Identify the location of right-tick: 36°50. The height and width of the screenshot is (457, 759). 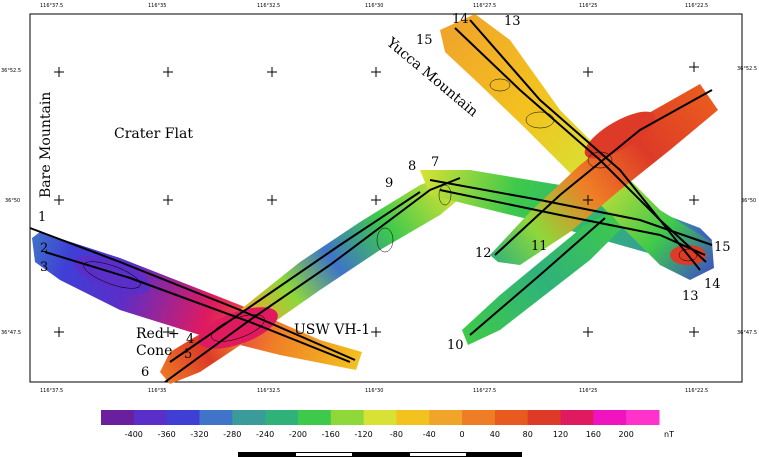
(748, 201).